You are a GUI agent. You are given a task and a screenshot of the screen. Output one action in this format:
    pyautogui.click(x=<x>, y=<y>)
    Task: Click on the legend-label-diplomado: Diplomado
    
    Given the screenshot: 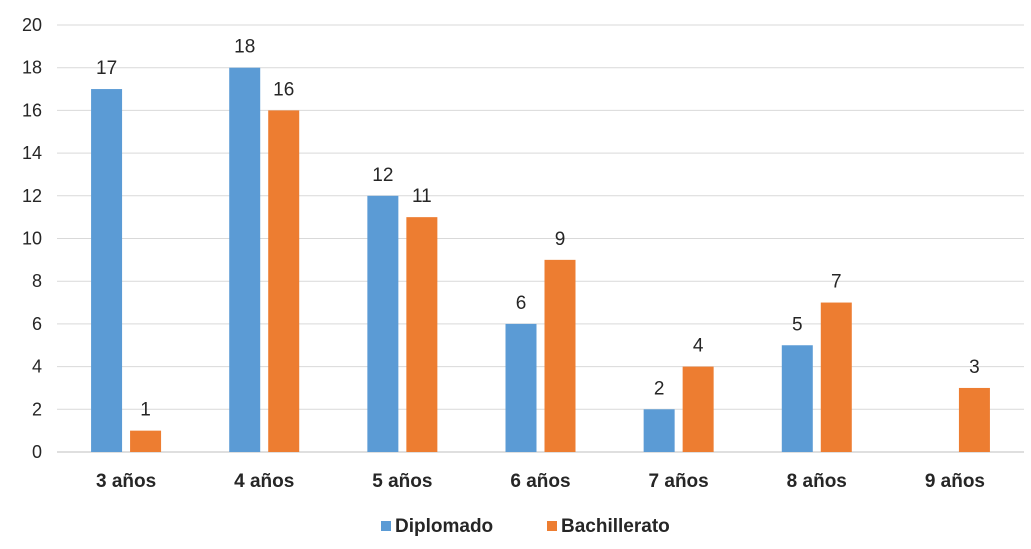 What is the action you would take?
    pyautogui.click(x=444, y=526)
    